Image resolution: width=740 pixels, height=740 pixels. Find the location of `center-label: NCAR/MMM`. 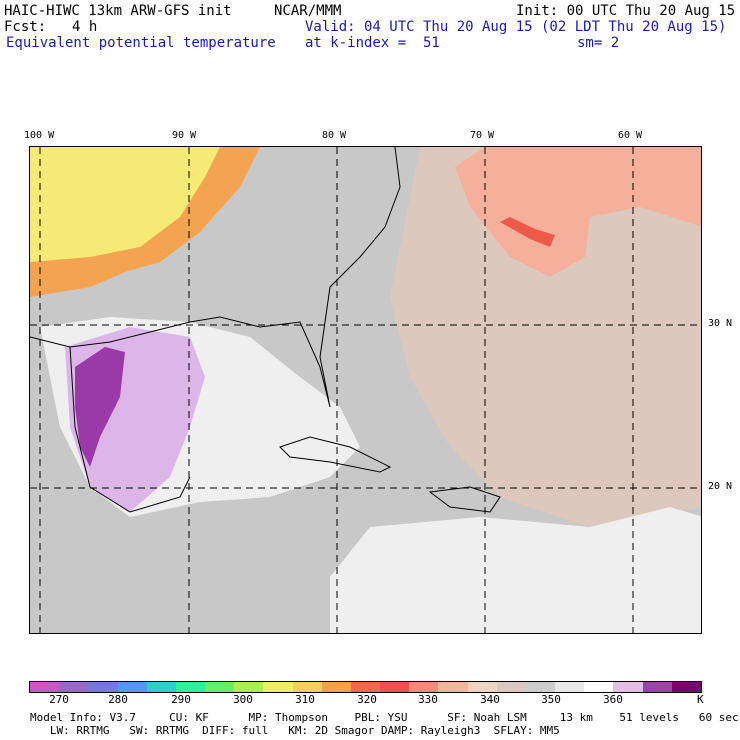

center-label: NCAR/MMM is located at coordinates (308, 11).